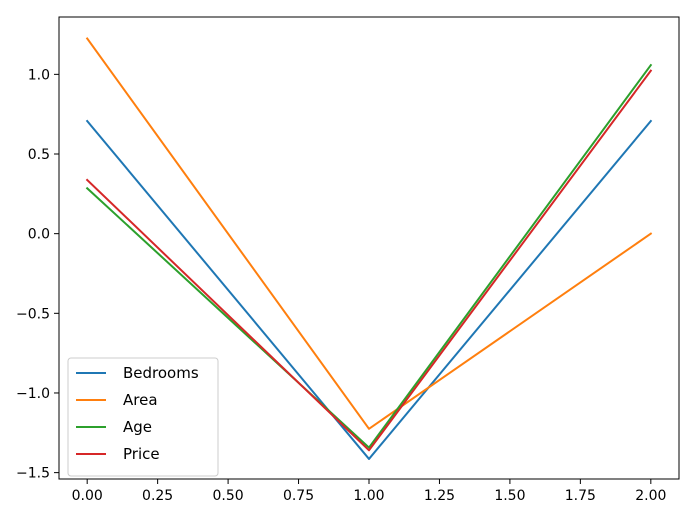 The height and width of the screenshot is (519, 692). I want to click on x-tick-label: 1.25, so click(439, 496).